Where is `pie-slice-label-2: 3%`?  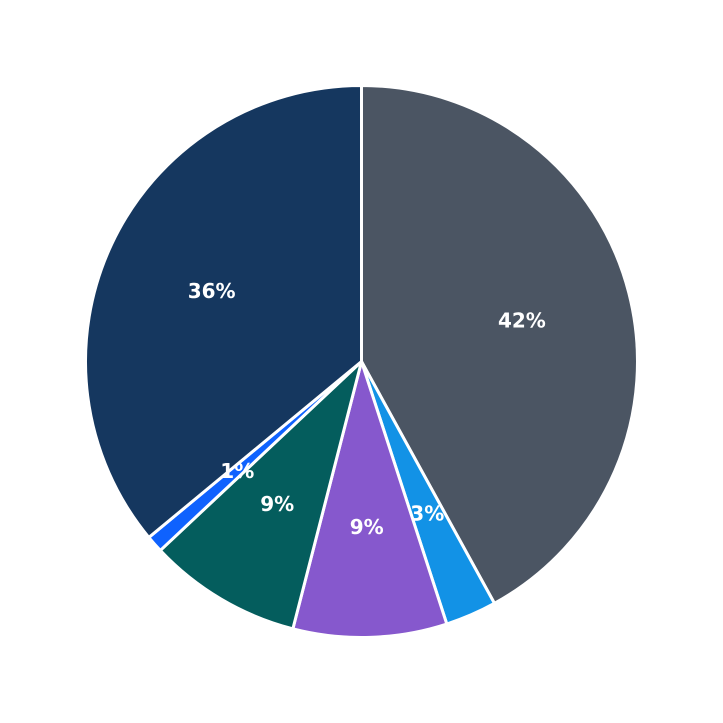 pie-slice-label-2: 3% is located at coordinates (427, 513).